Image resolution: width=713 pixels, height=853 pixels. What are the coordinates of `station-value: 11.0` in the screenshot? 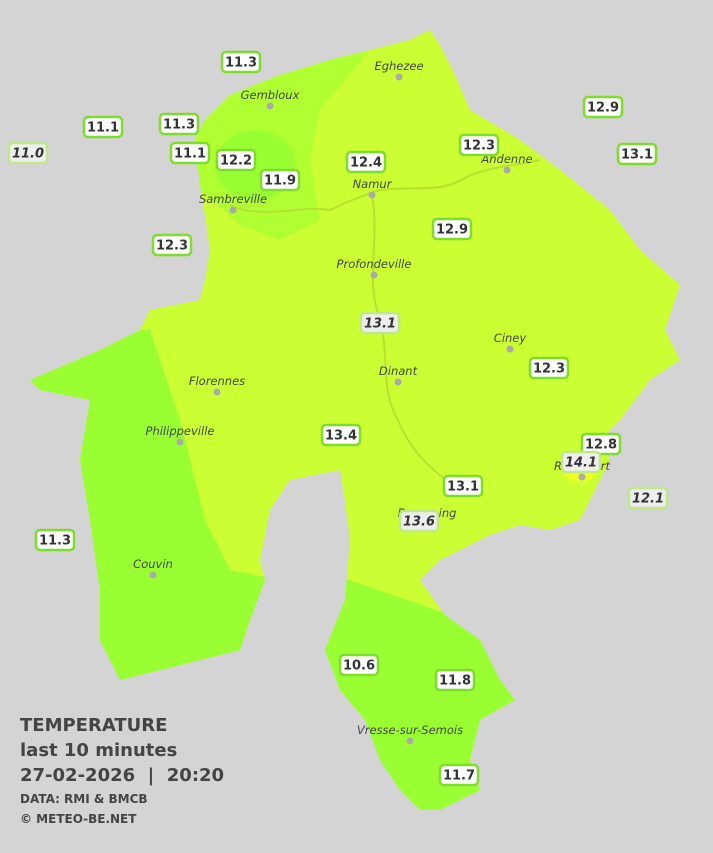 It's located at (28, 154).